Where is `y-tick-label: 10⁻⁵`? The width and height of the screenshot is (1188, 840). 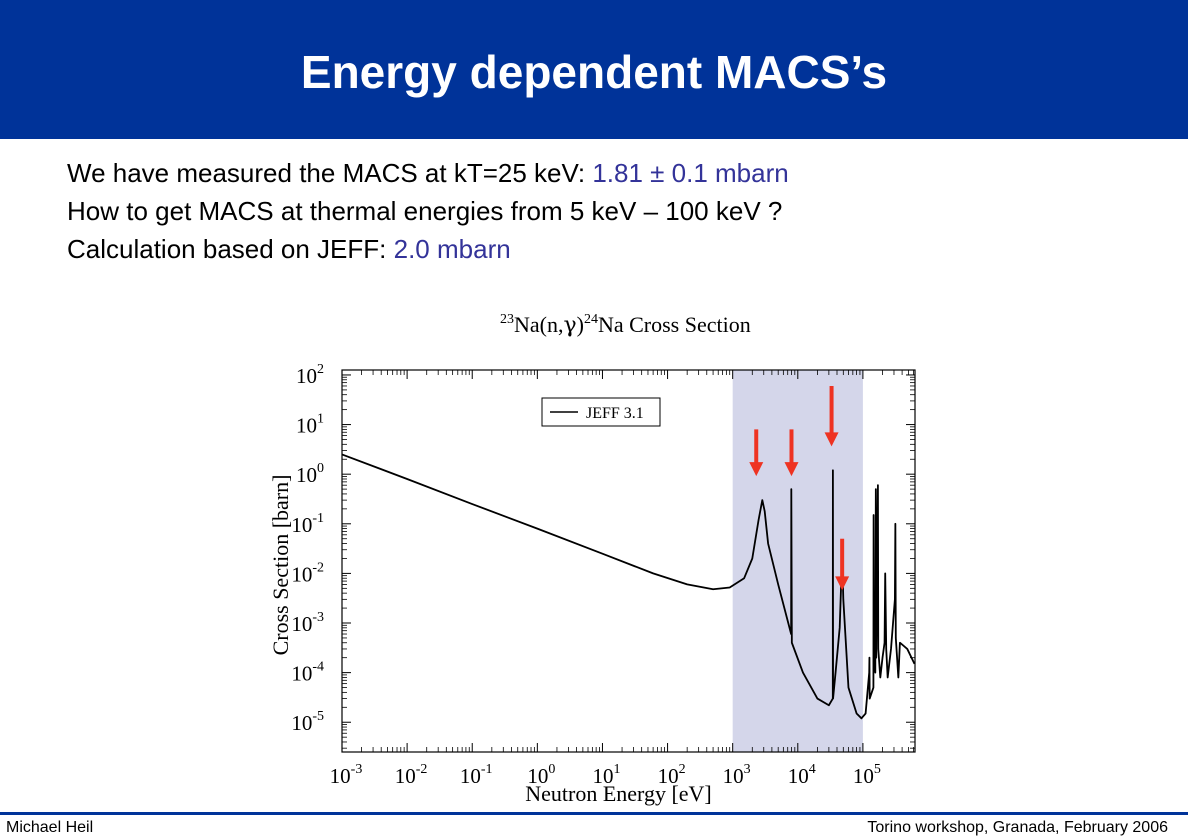 y-tick-label: 10⁻⁵ is located at coordinates (307, 722).